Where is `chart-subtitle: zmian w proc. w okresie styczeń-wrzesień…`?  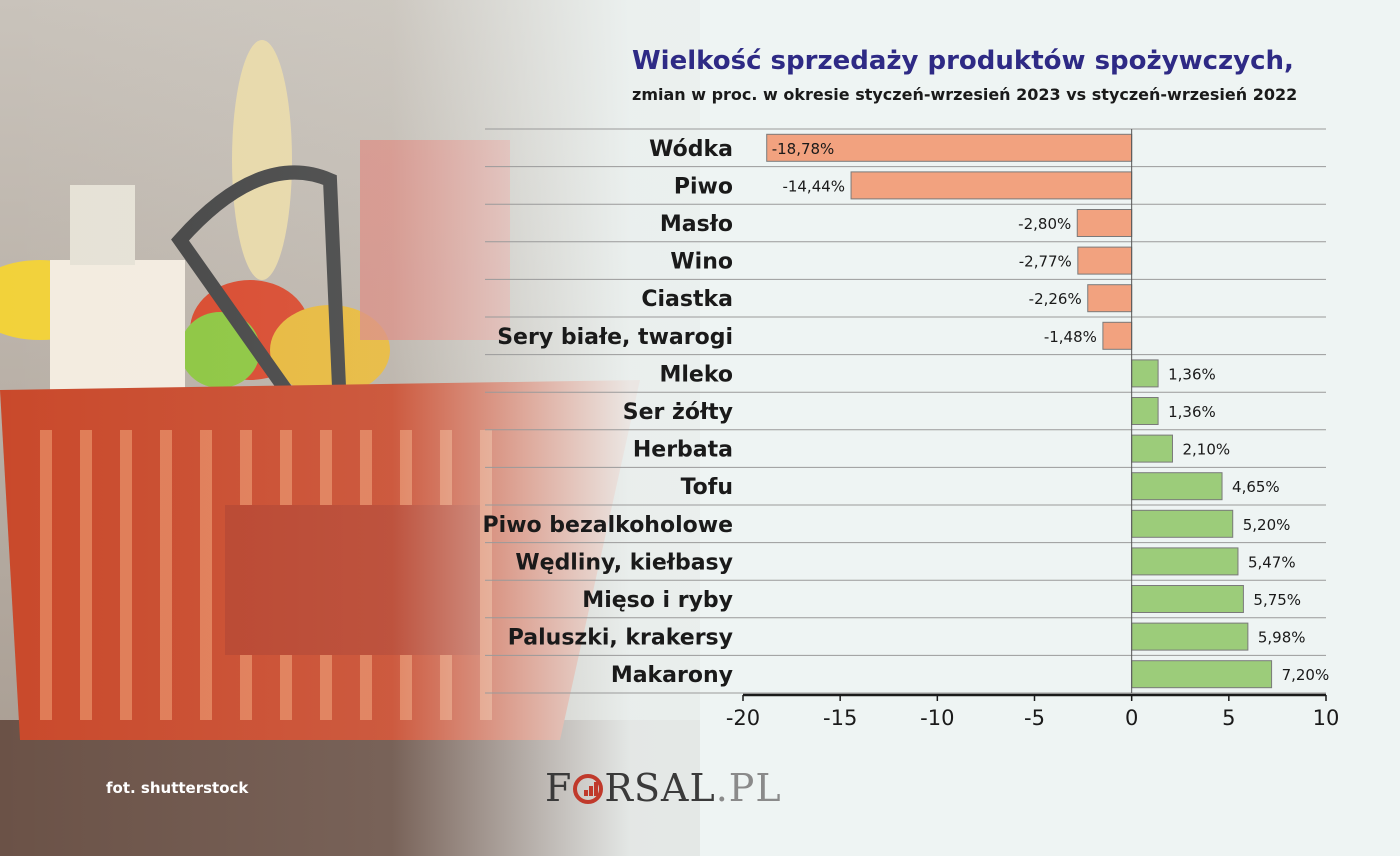 chart-subtitle: zmian w proc. w okresie styczeń-wrzesień… is located at coordinates (965, 94).